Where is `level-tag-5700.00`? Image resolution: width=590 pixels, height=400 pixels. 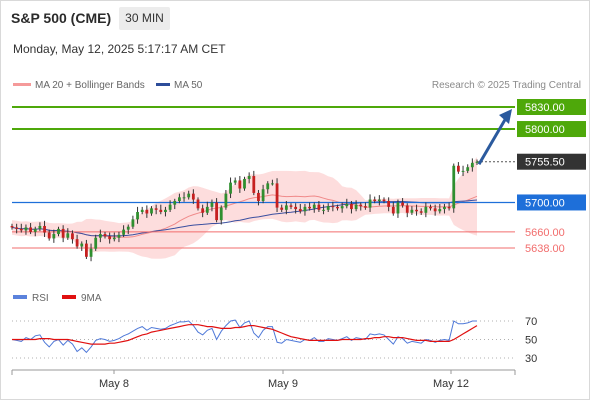
level-tag-5700.00 is located at coordinates (551, 202).